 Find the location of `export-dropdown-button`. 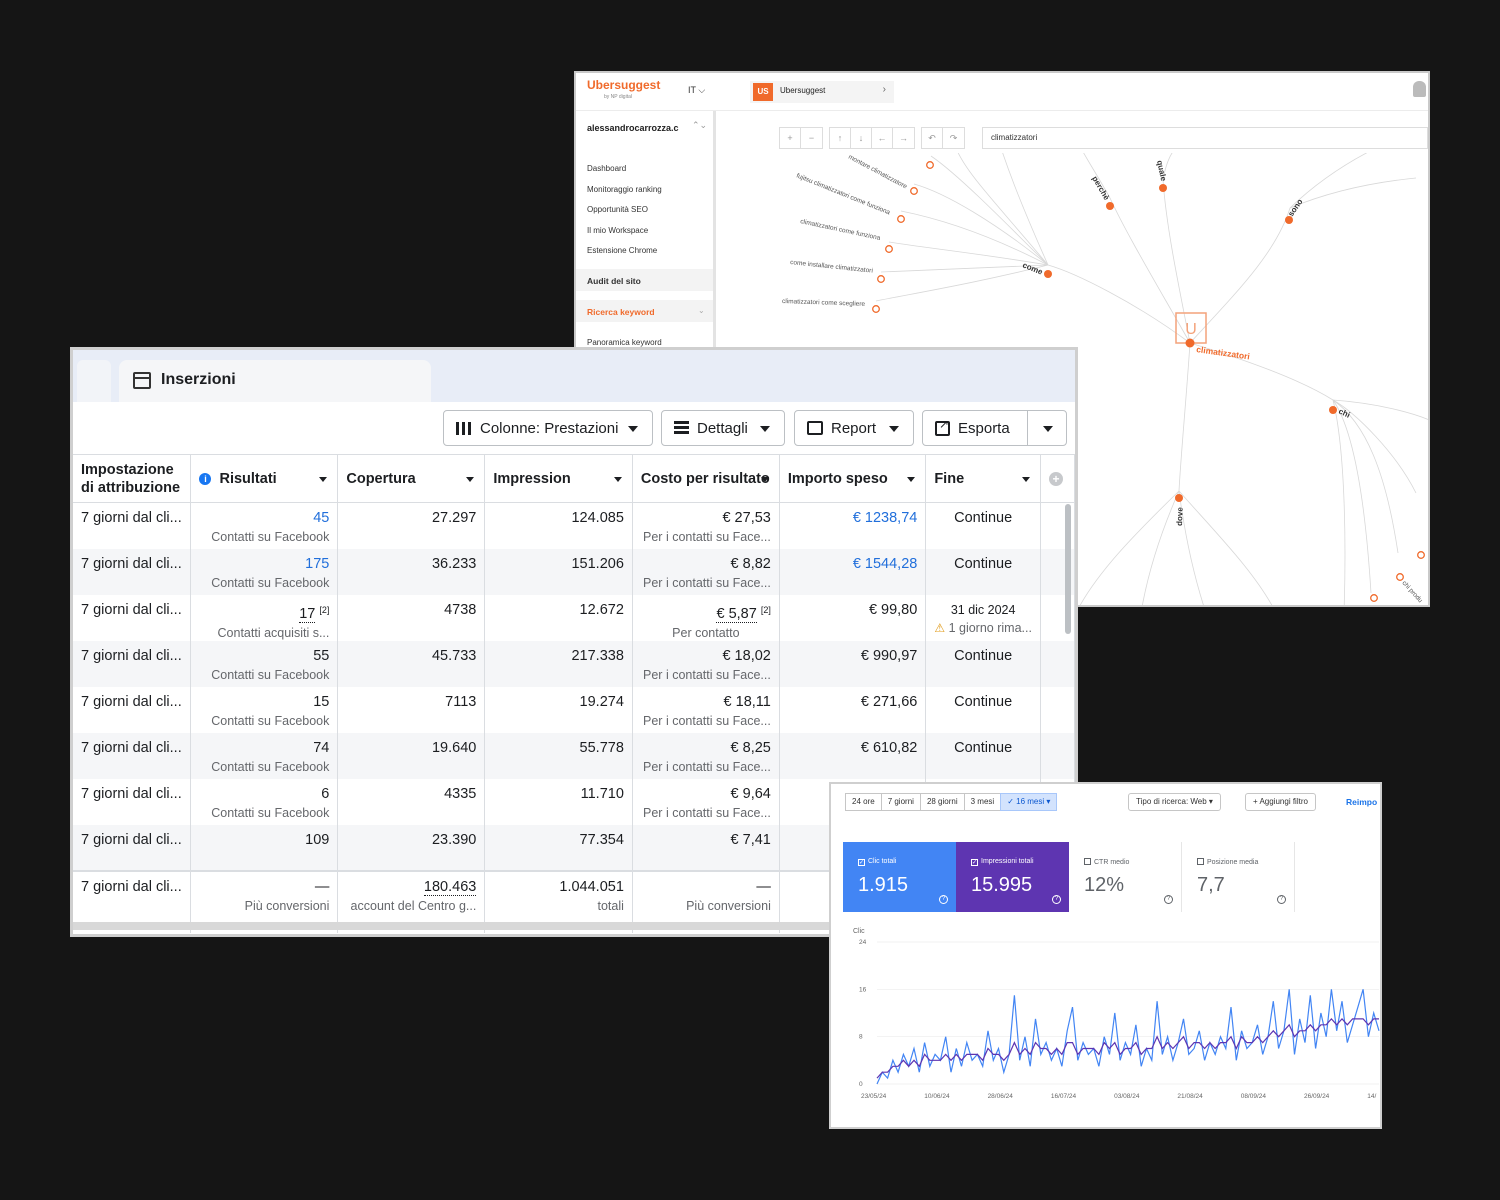

export-dropdown-button is located at coordinates (1047, 428).